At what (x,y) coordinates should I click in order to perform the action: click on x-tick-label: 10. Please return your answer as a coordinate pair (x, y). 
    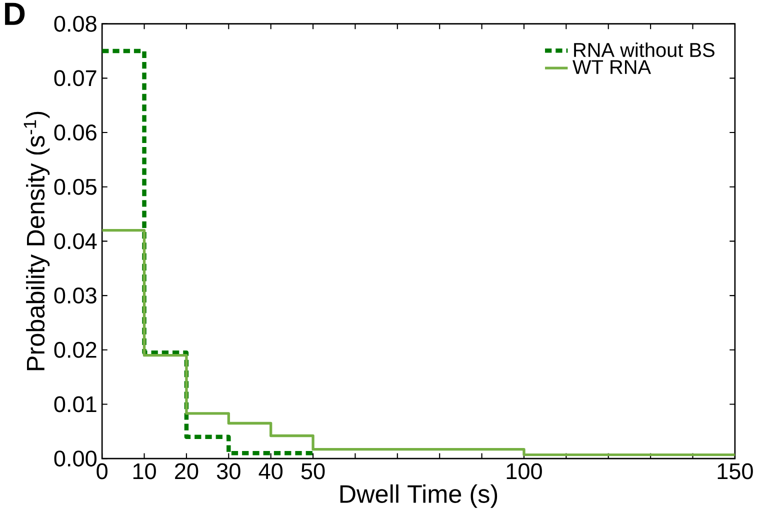
    Looking at the image, I should click on (144, 471).